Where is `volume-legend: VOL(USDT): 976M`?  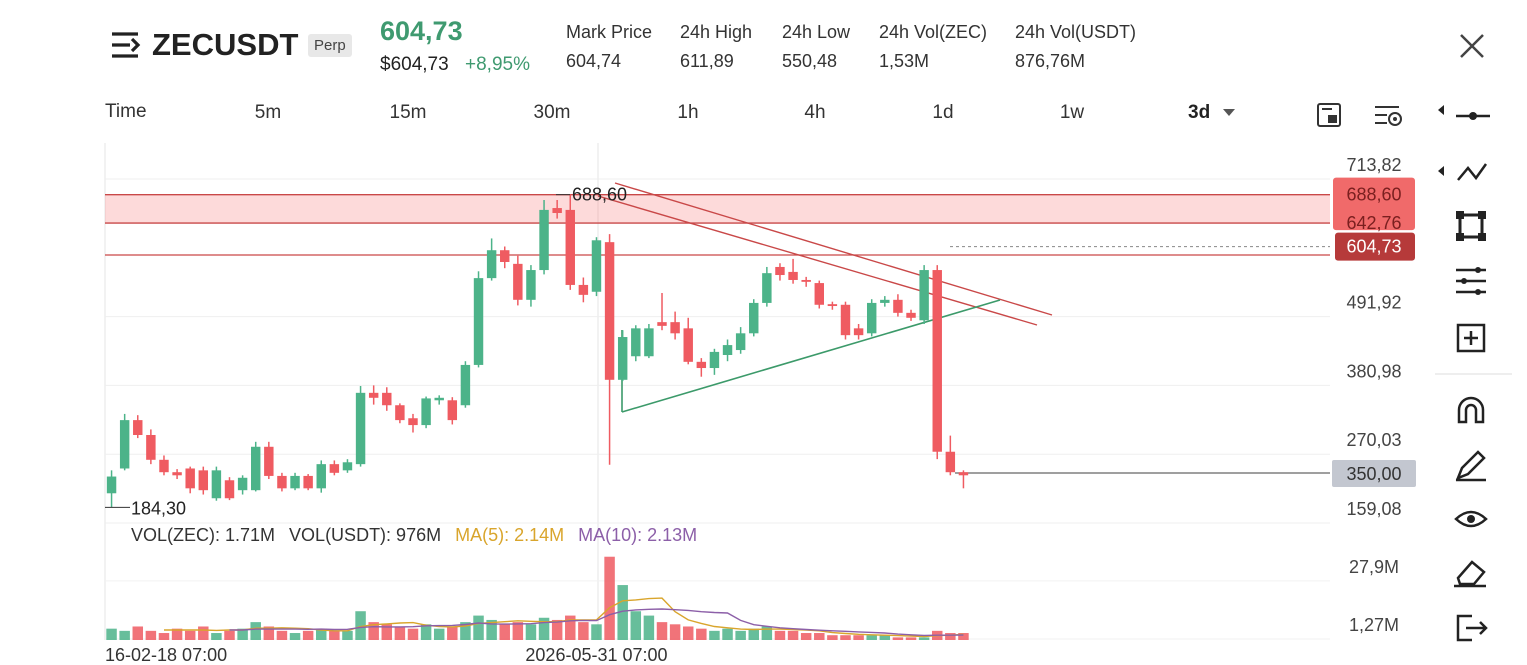
volume-legend: VOL(USDT): 976M is located at coordinates (365, 535).